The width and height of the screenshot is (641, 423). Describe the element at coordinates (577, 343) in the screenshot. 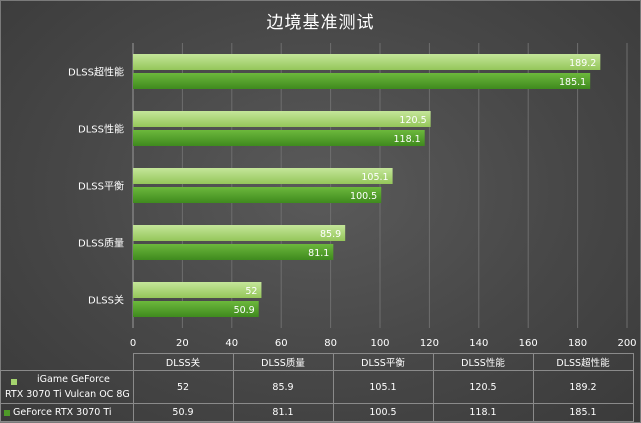

I see `x-tick-label: 180` at that location.